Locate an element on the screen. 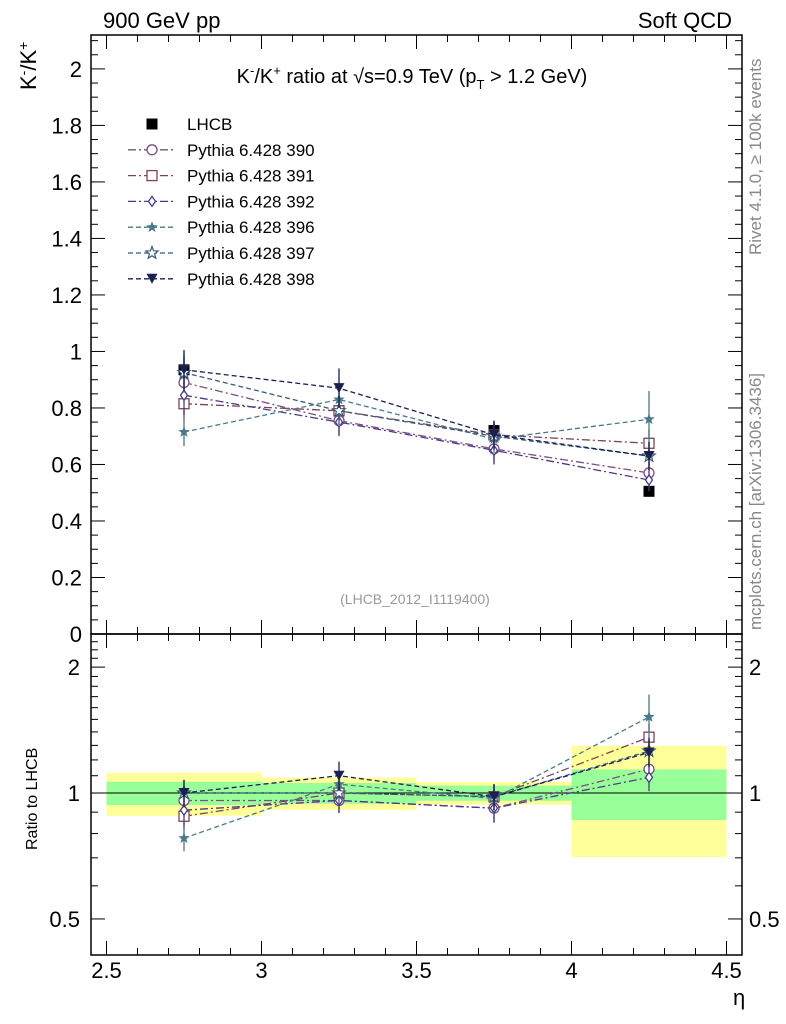 Image resolution: width=786 pixels, height=1024 pixels. x-tick-label: 3 is located at coordinates (261, 970).